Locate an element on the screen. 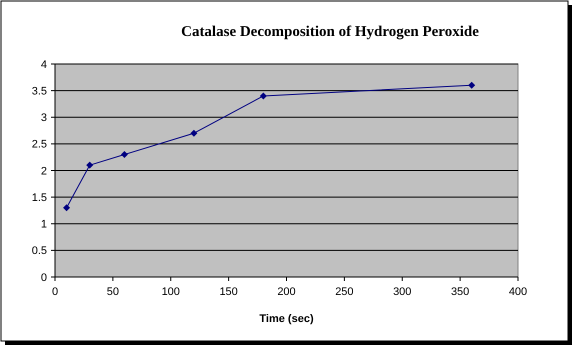  y-tick-label: 1.5 is located at coordinates (39, 198).